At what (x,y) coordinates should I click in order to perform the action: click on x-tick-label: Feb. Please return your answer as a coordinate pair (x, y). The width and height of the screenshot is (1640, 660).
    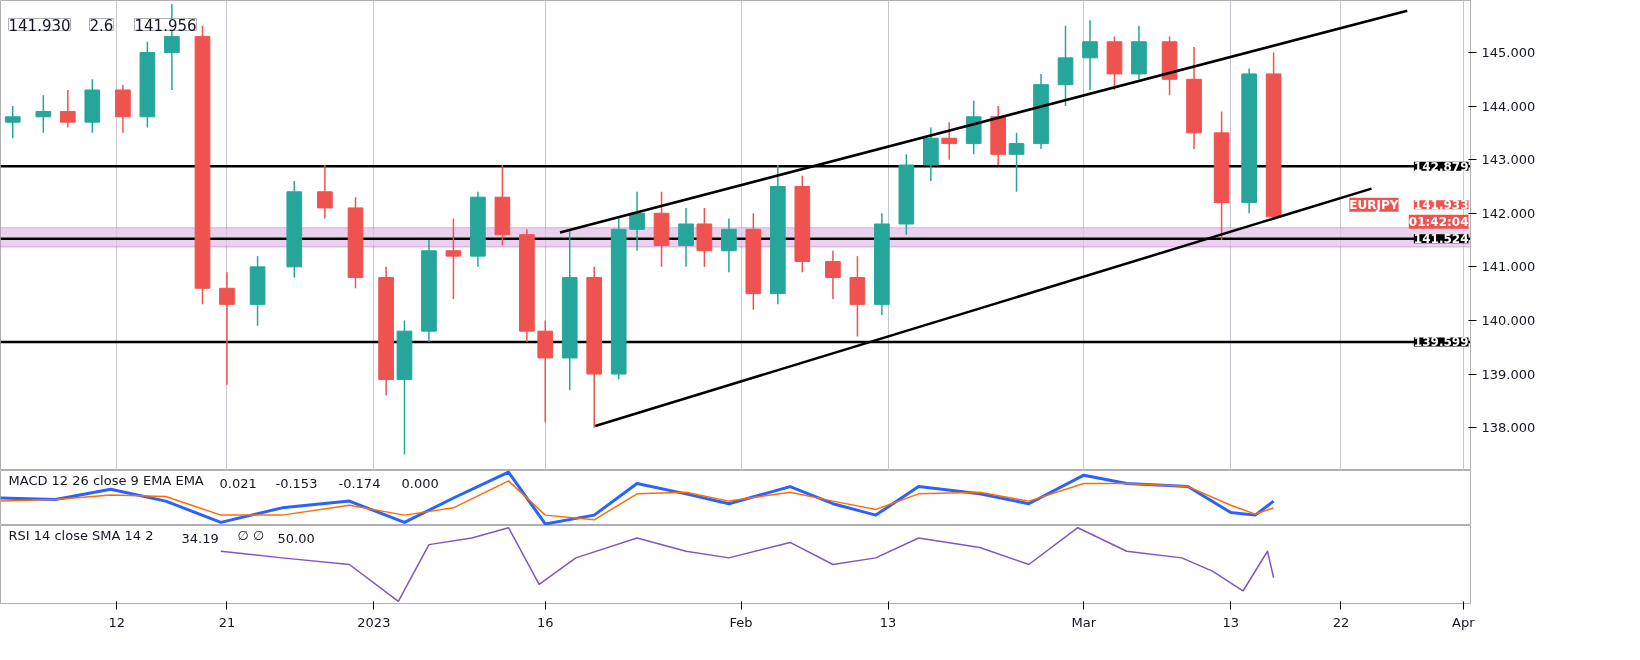
    Looking at the image, I should click on (741, 622).